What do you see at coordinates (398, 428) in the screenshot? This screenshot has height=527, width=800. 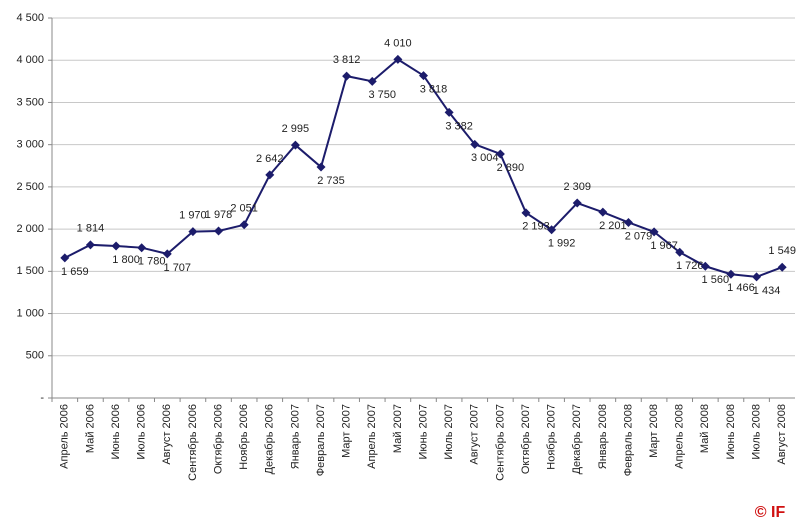 I see `x-tick-label: Май 2007` at bounding box center [398, 428].